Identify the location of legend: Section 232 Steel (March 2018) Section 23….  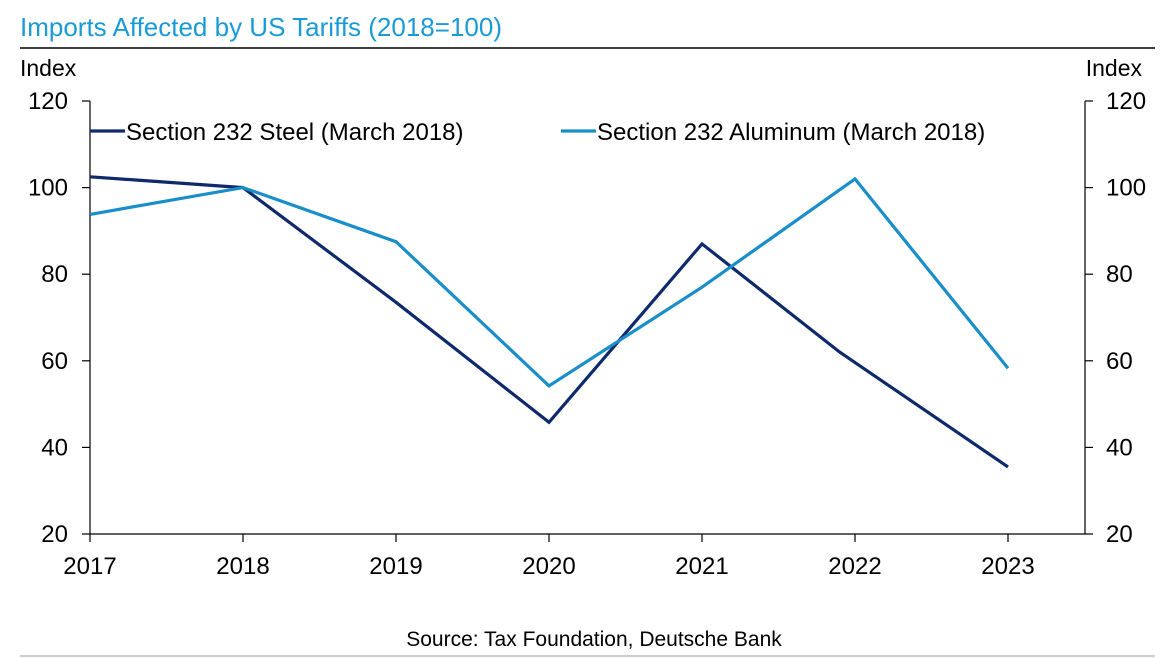
(537, 132).